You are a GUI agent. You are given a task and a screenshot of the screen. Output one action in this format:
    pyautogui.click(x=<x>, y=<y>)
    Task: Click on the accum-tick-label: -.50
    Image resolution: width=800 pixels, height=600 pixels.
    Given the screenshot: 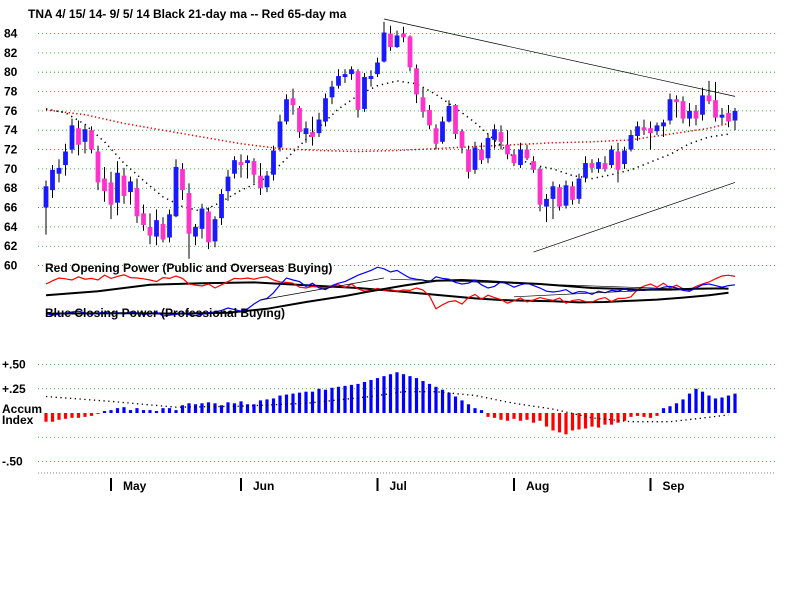 What is the action you would take?
    pyautogui.click(x=12, y=462)
    